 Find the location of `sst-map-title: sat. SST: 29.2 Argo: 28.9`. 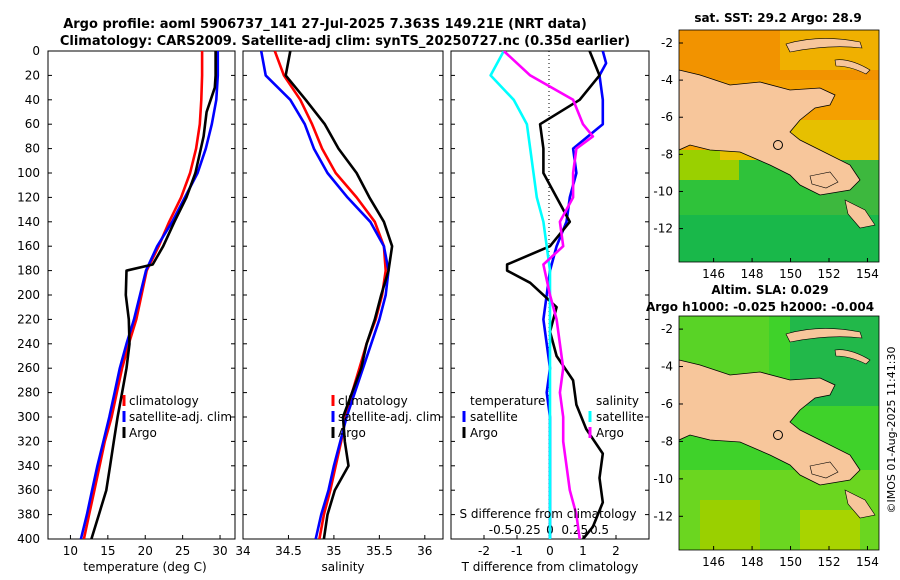

sst-map-title: sat. SST: 29.2 Argo: 28.9 is located at coordinates (777, 18).